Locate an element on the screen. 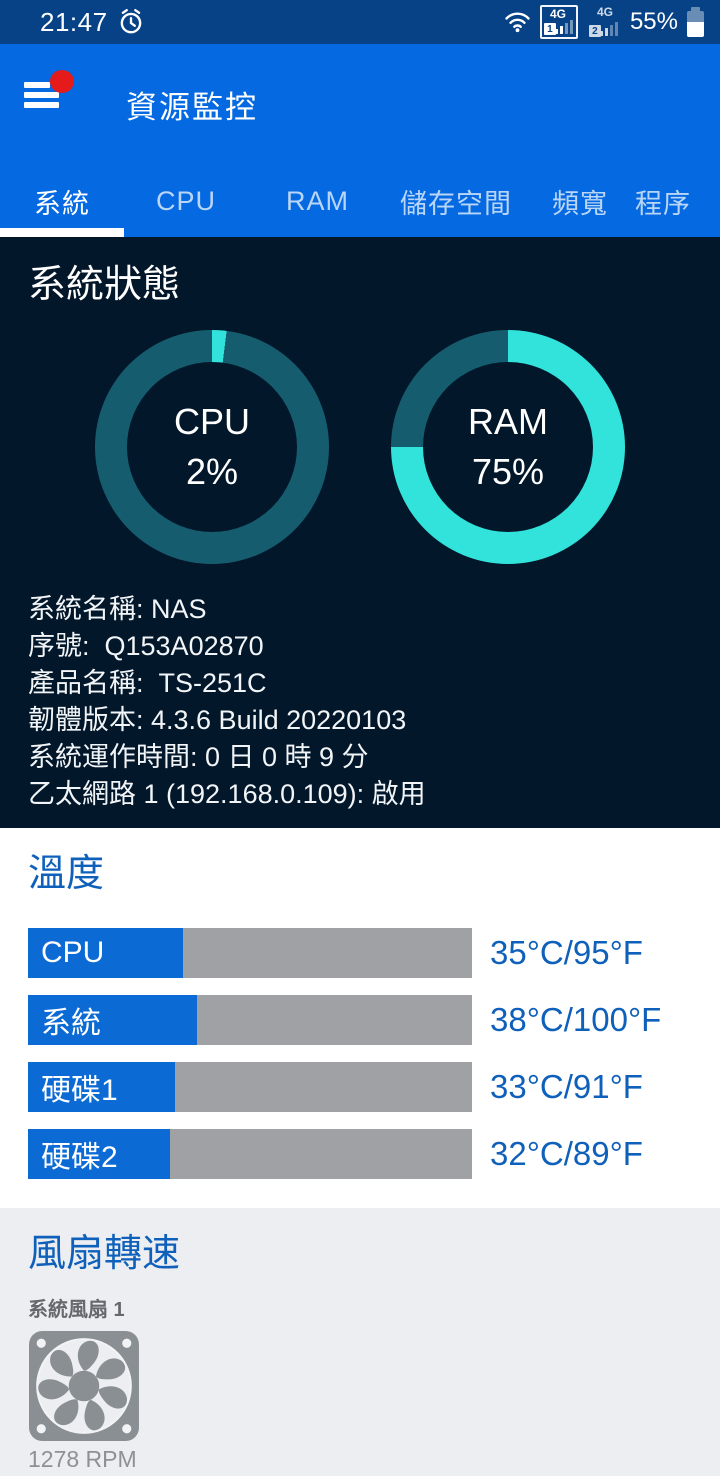  tab: RAM is located at coordinates (317, 201).